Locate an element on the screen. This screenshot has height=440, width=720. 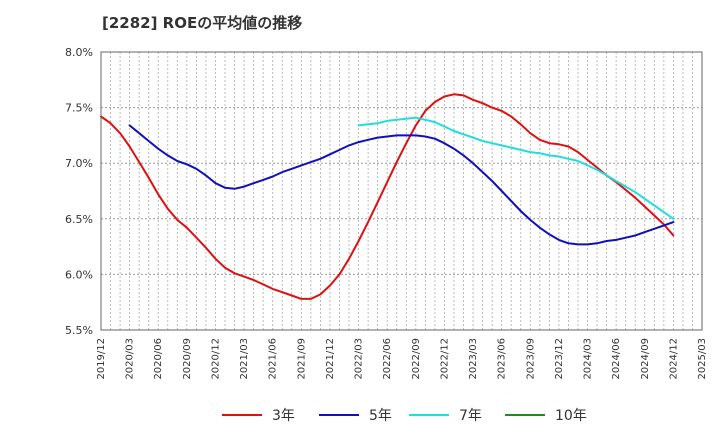
x-tick-label: 2023/06 is located at coordinates (502, 359).